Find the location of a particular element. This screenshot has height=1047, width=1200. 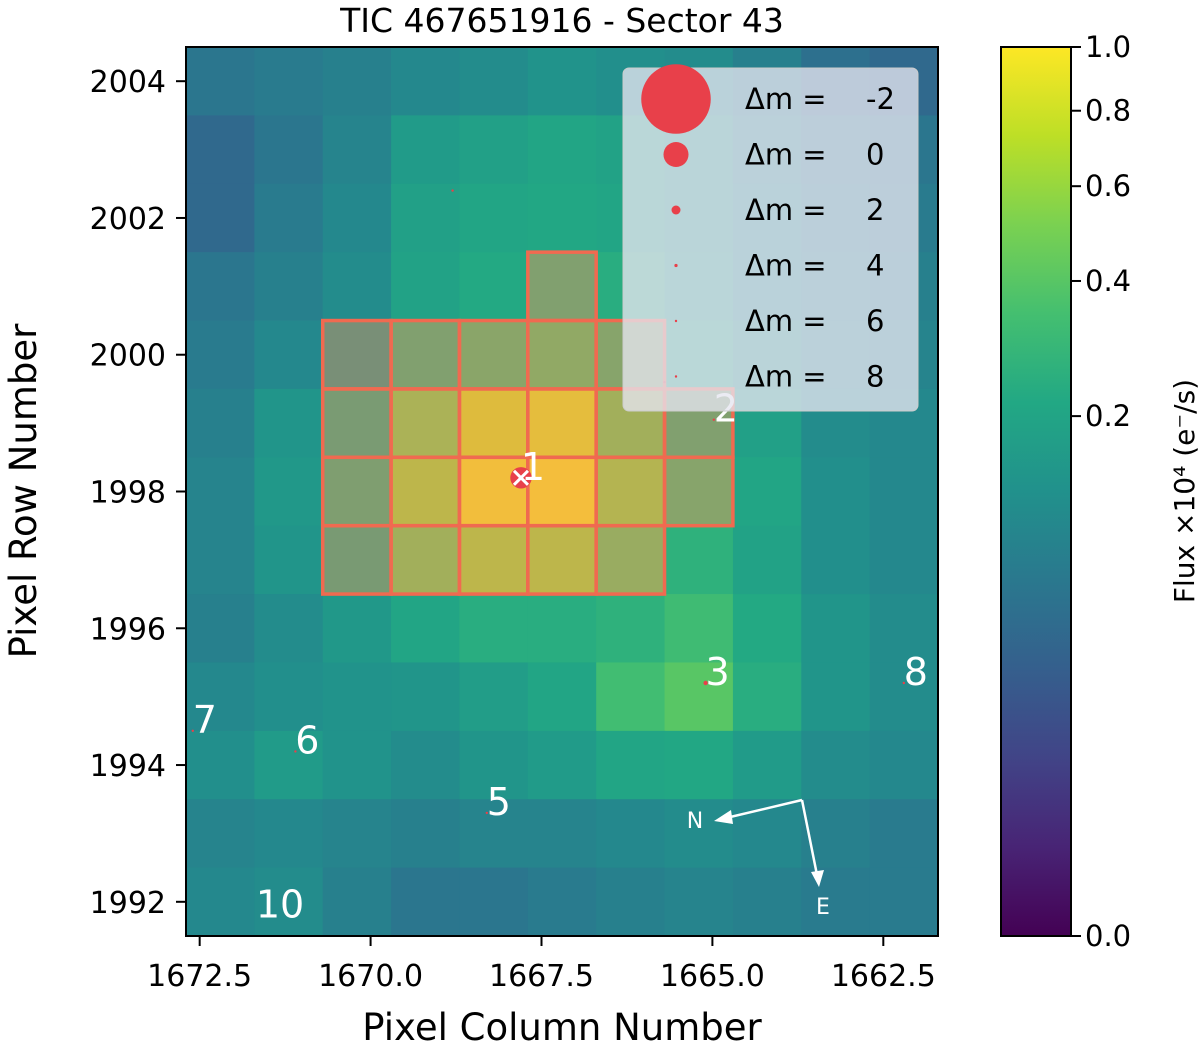

legend-entries: Δm = -2 Δm = 0 Δm = 2 Δm = 4 Δm = 6 Δm = 8 is located at coordinates (768, 229).